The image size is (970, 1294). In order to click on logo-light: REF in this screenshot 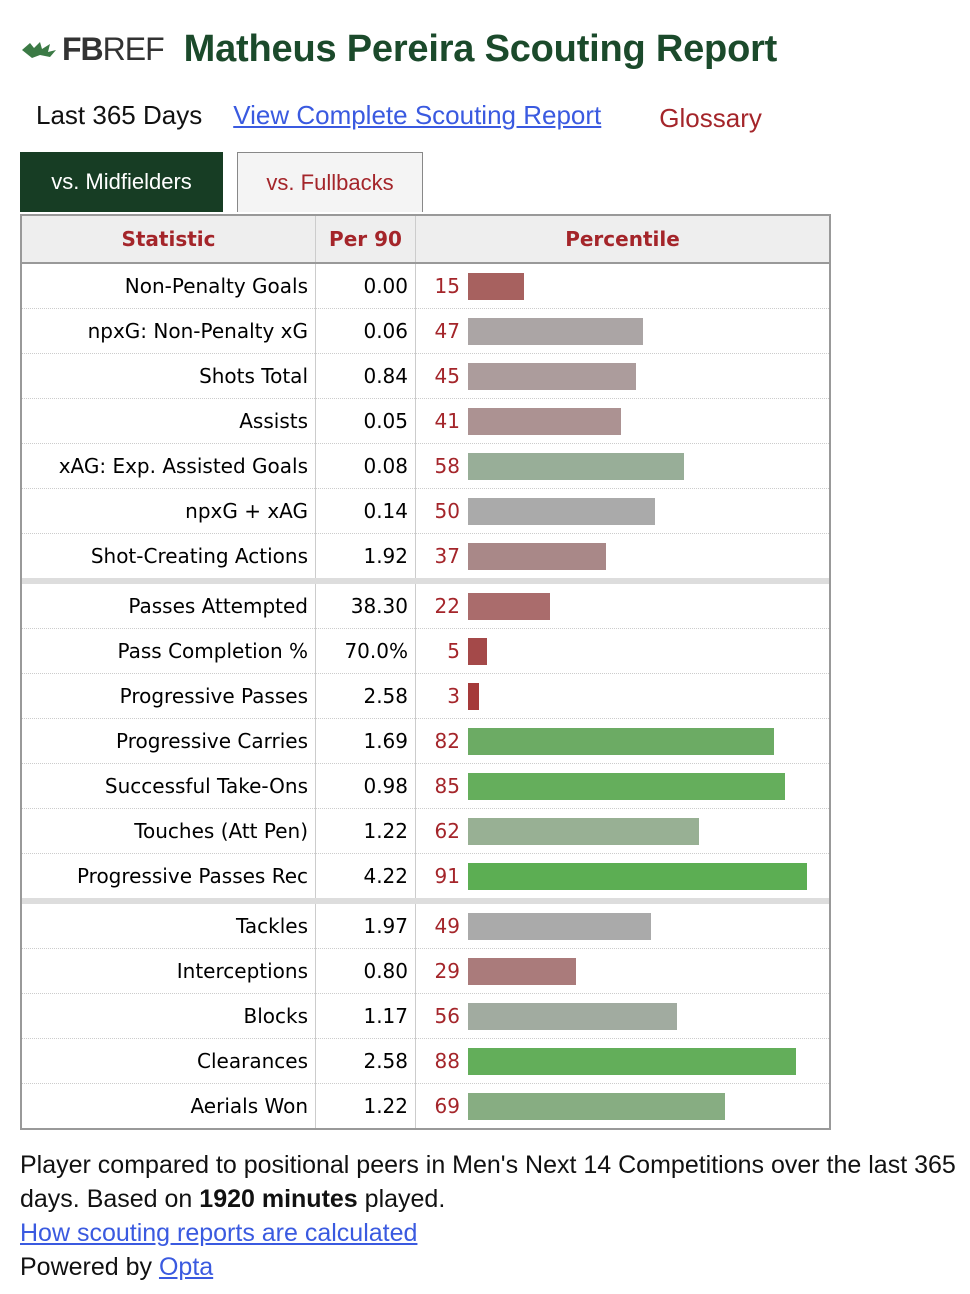, I will do `click(133, 49)`.